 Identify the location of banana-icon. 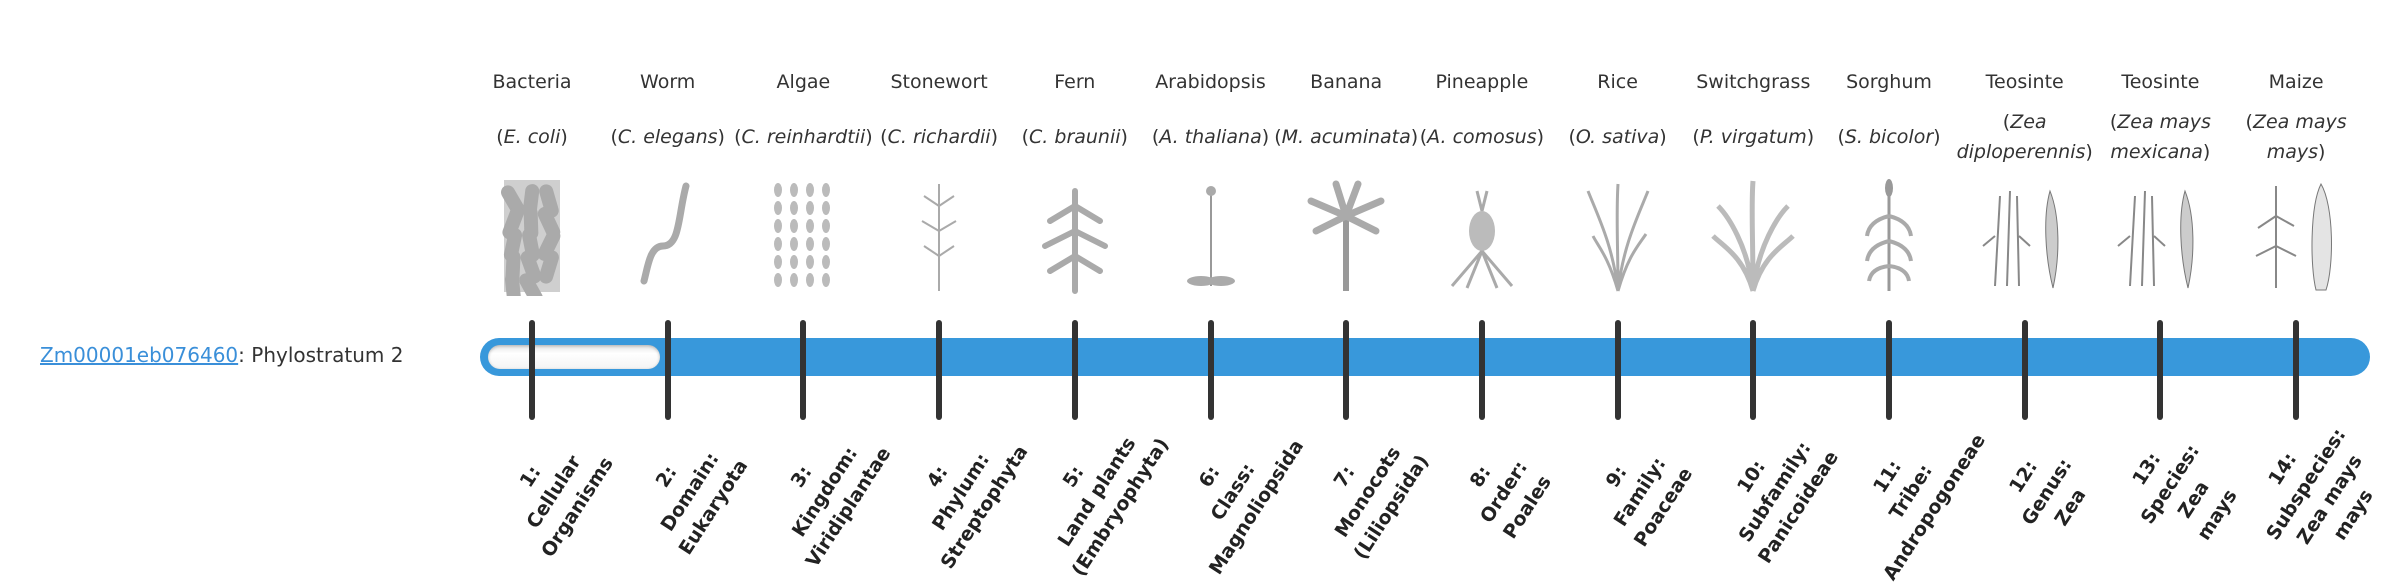
(1346, 235).